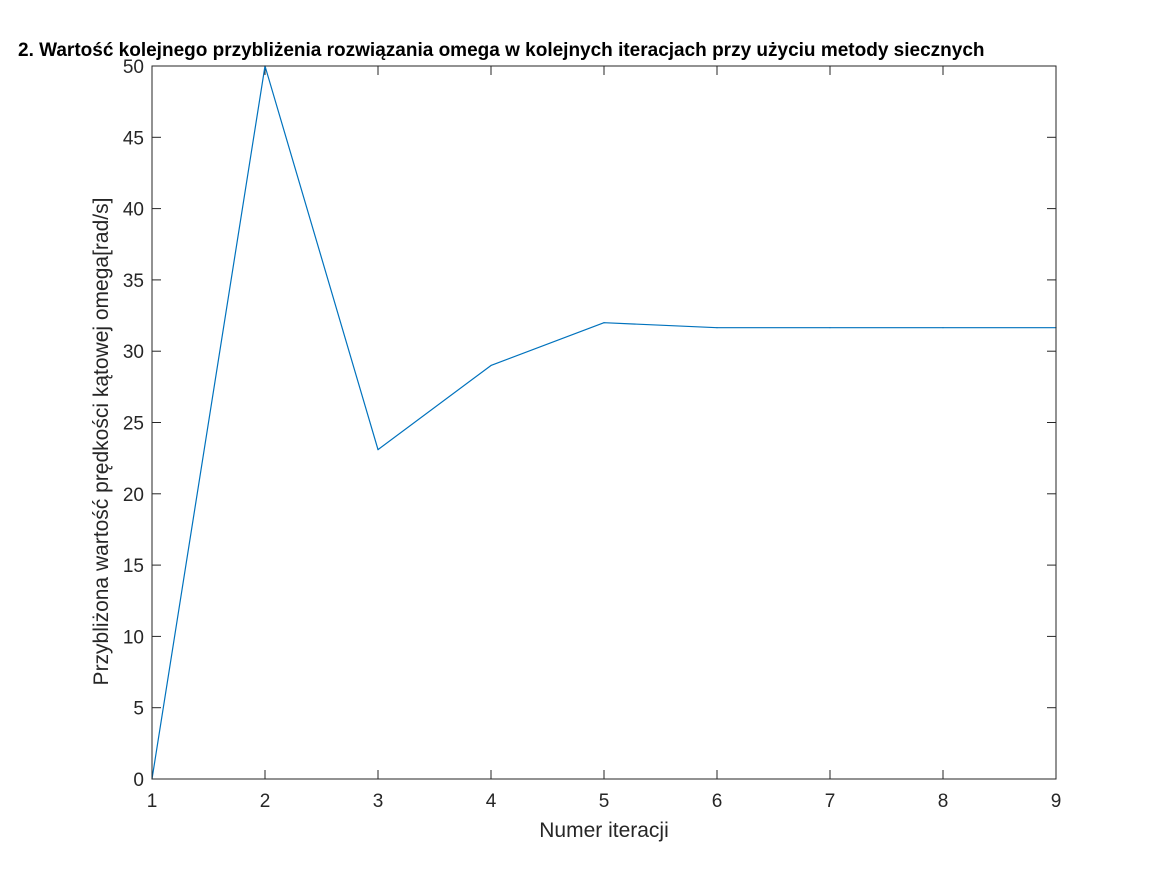 The width and height of the screenshot is (1167, 875). Describe the element at coordinates (152, 801) in the screenshot. I see `x-tick-label: 1` at that location.